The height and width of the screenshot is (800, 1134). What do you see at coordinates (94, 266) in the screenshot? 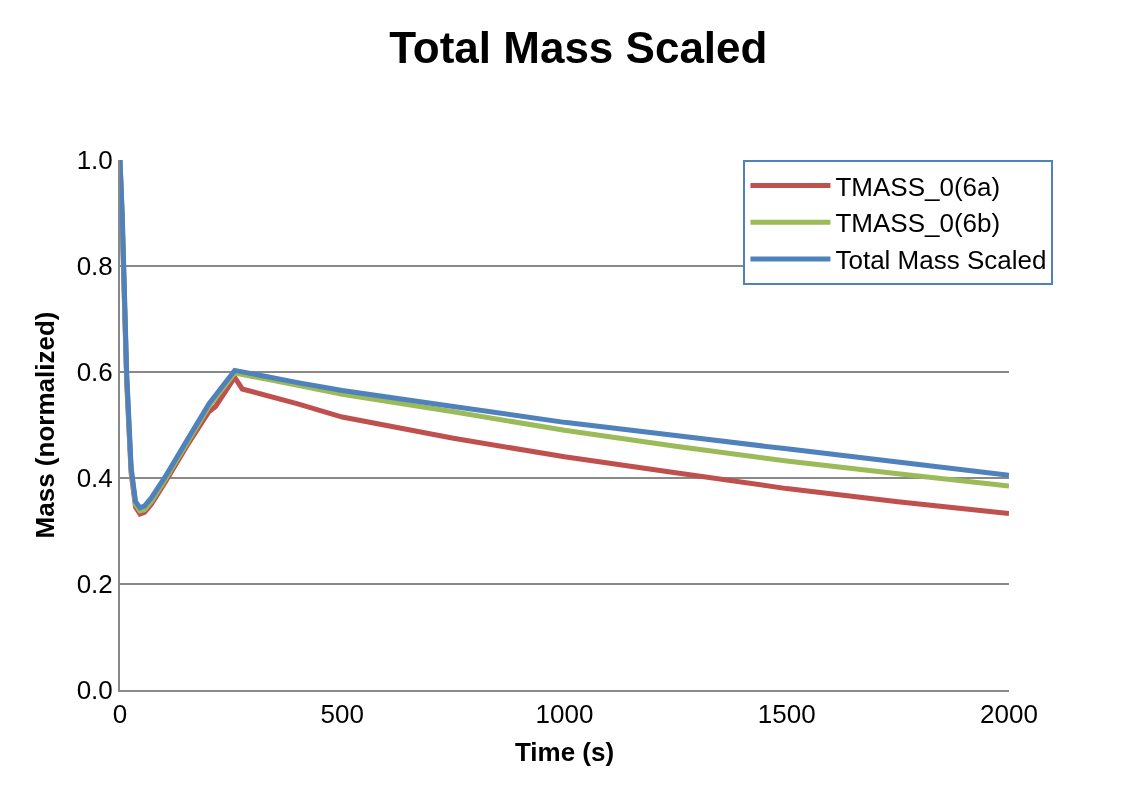
I see `y-tick-label: 0.8` at bounding box center [94, 266].